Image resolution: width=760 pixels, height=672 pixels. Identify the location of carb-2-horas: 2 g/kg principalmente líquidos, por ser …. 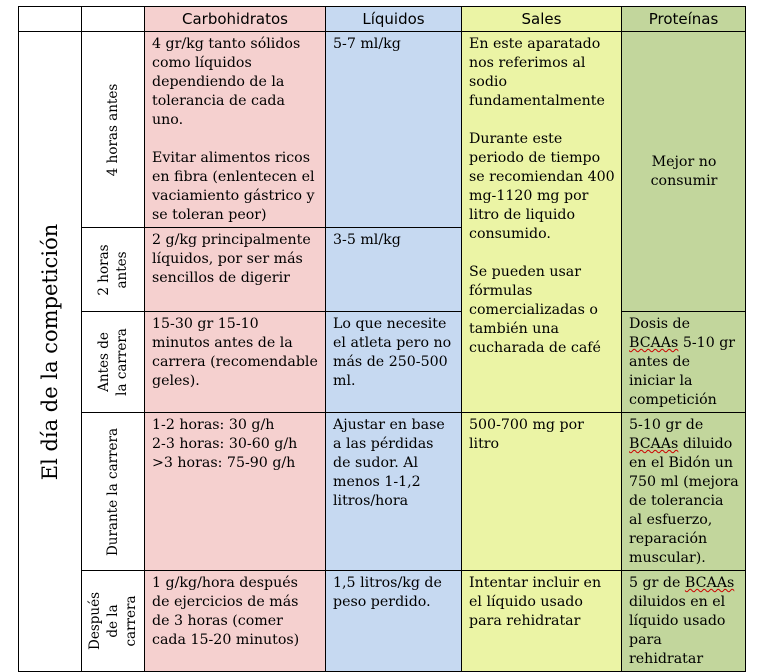
(235, 269).